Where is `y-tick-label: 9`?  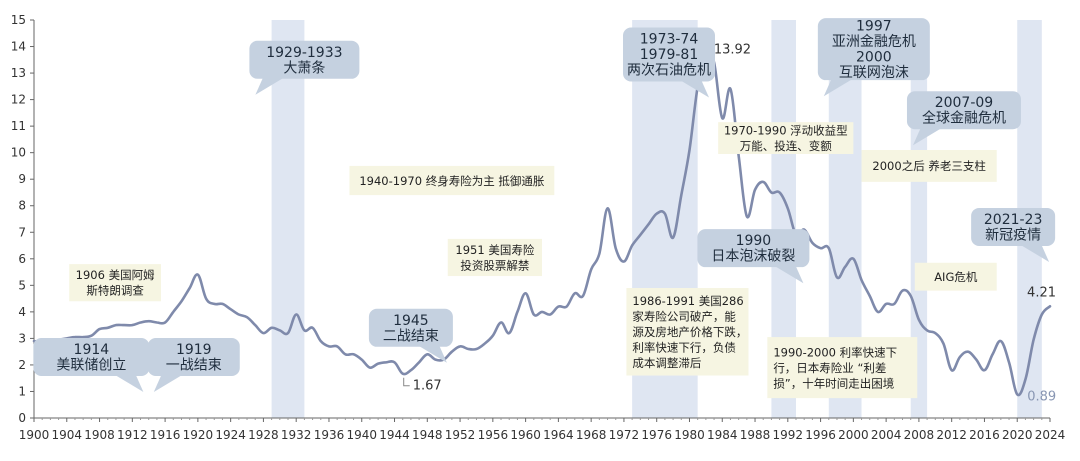 y-tick-label: 9 is located at coordinates (22, 179).